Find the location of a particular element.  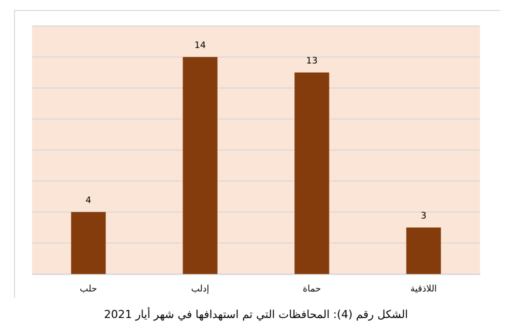

data-label: 3 is located at coordinates (423, 217).